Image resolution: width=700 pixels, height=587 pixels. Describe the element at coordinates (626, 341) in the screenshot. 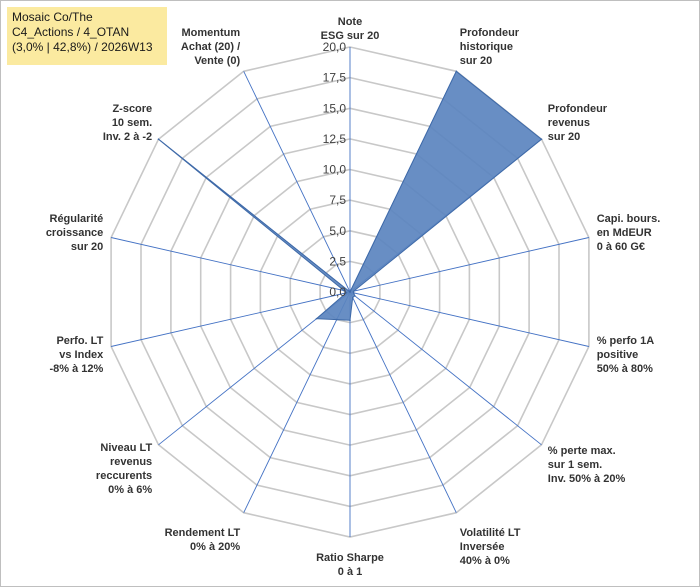

I see `axis-label-line: % perfo 1A` at that location.